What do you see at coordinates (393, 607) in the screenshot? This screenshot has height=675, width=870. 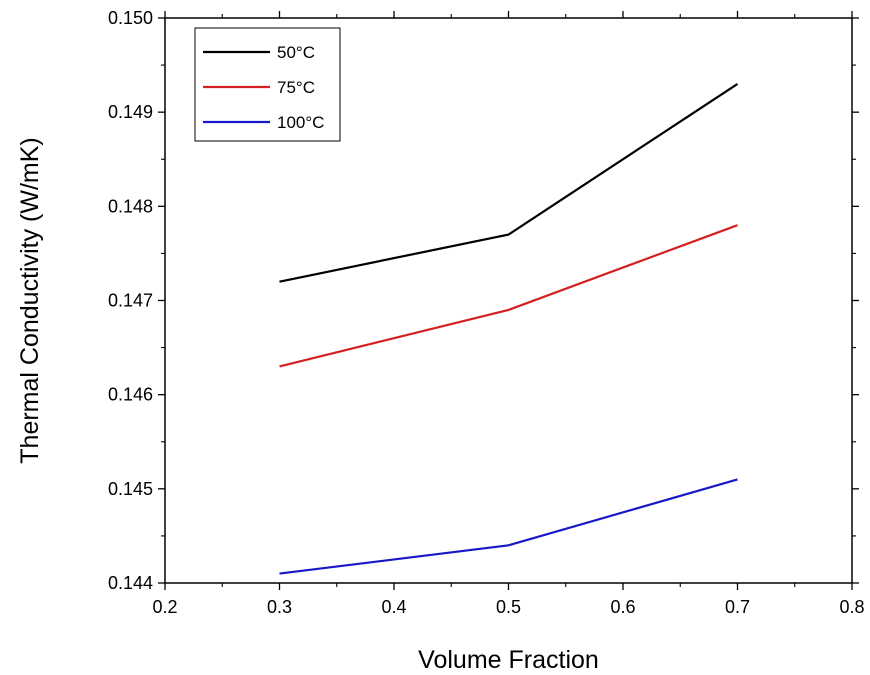 I see `x-tick-label: 0.4` at bounding box center [393, 607].